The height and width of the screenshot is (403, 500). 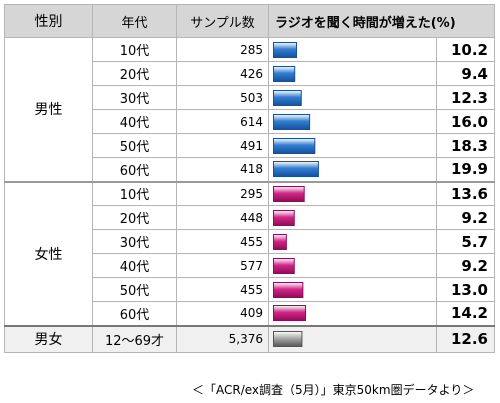 What do you see at coordinates (381, 21) in the screenshot?
I see `header-metric: ラジオを聞く時間が増えた(%)` at bounding box center [381, 21].